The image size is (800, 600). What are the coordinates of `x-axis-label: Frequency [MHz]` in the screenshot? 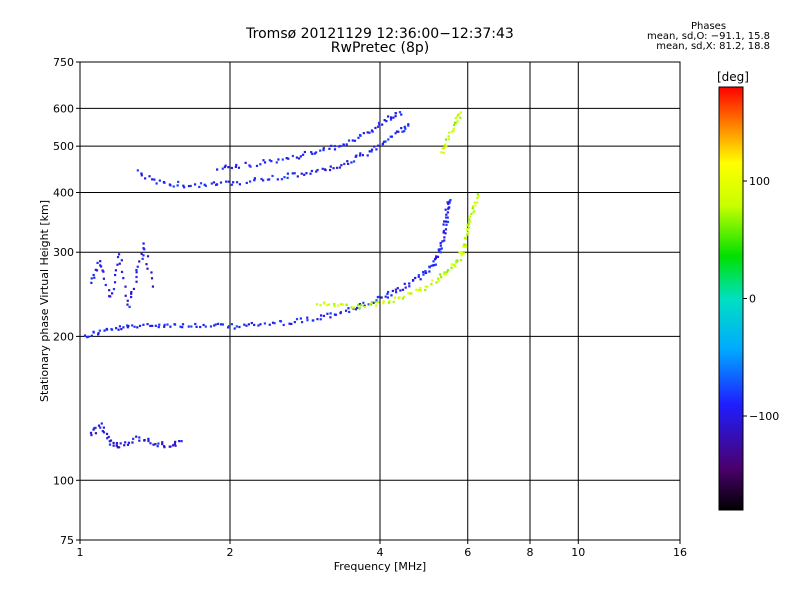 It's located at (380, 566).